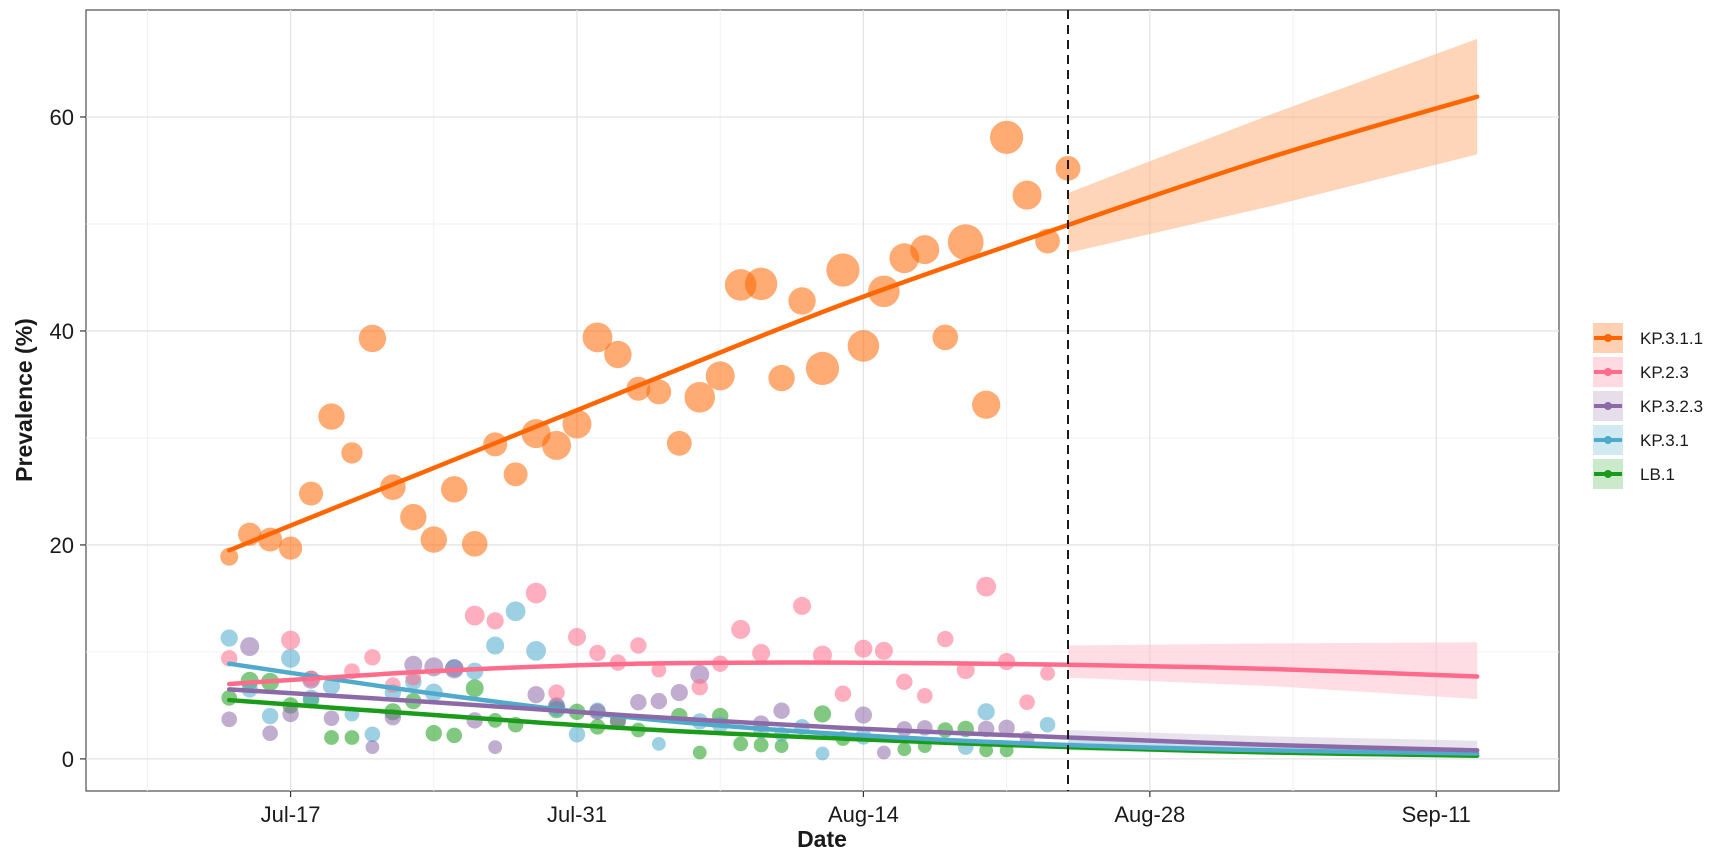 This screenshot has width=1714, height=854. Describe the element at coordinates (577, 814) in the screenshot. I see `x-tick-label: Jul-31` at that location.